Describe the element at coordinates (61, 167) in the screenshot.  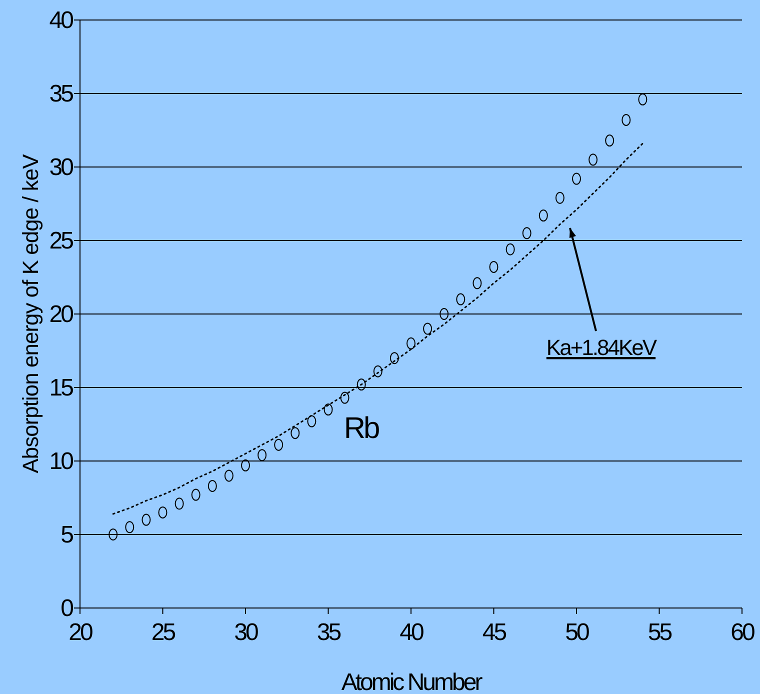
I see `y-tick-label: 30` at that location.